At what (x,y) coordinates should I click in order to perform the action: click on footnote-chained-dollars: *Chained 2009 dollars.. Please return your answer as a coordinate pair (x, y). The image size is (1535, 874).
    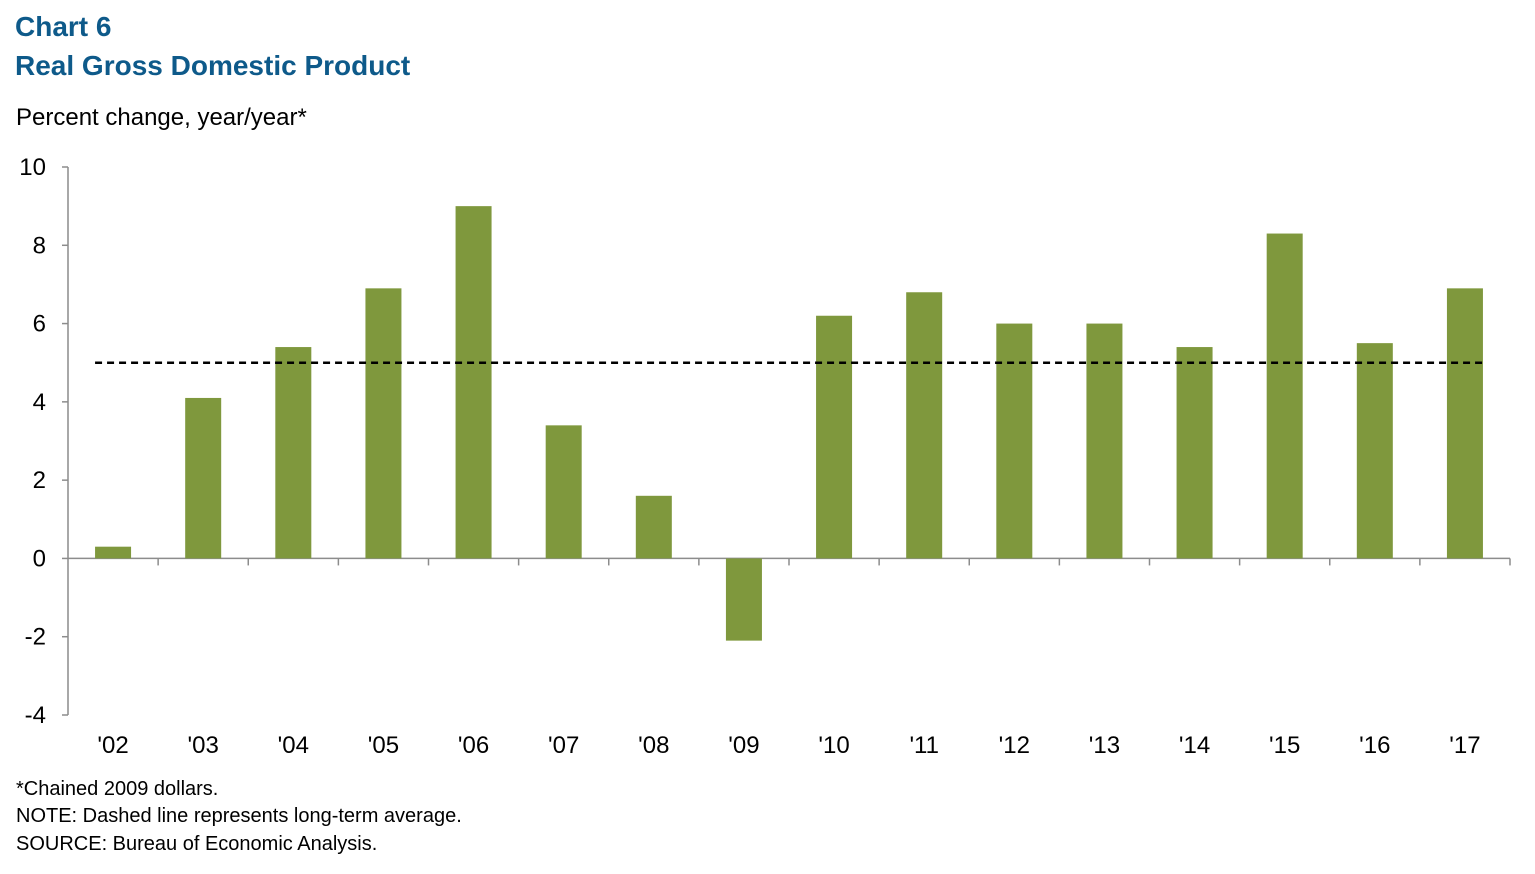
    Looking at the image, I should click on (117, 789).